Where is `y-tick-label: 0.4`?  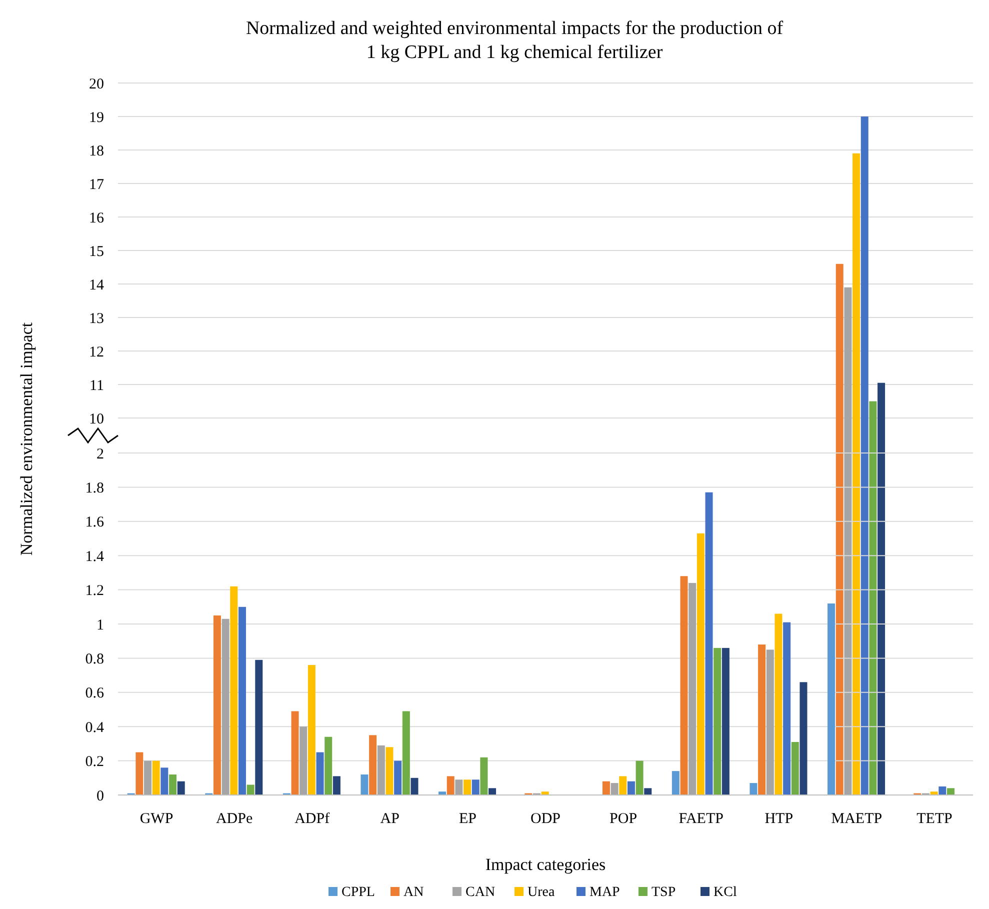
y-tick-label: 0.4 is located at coordinates (94, 728).